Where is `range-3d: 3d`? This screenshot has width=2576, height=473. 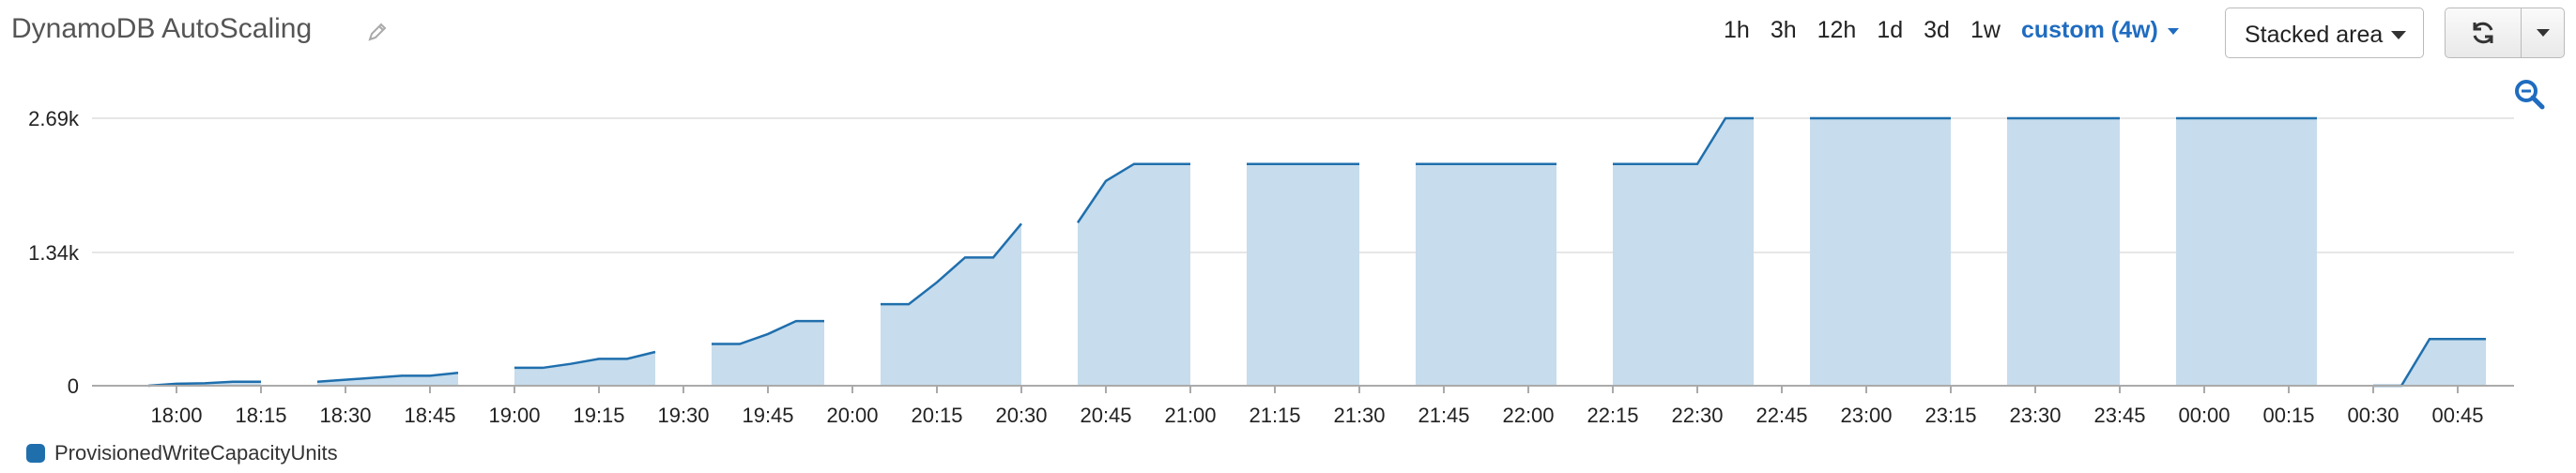
range-3d: 3d is located at coordinates (1937, 30).